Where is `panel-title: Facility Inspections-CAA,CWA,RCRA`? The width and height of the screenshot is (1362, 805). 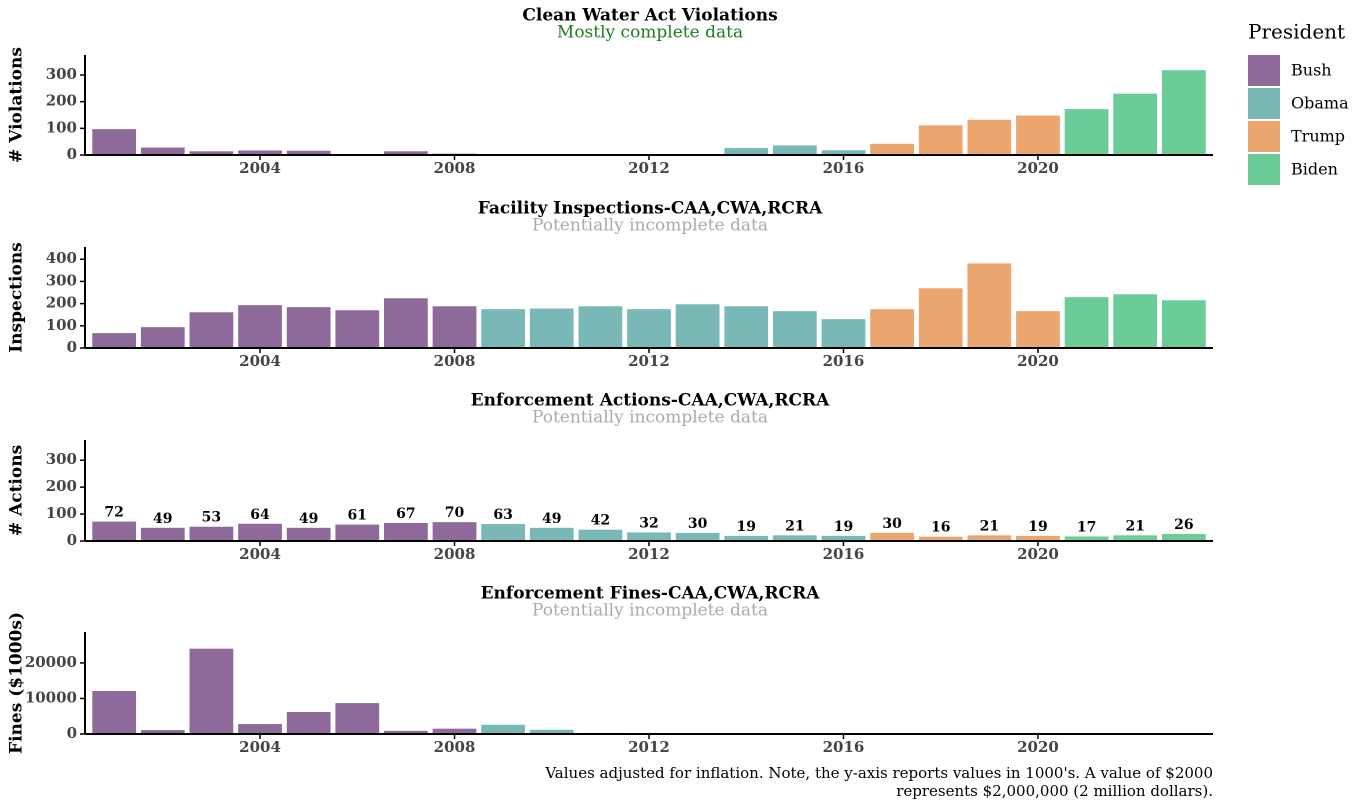 panel-title: Facility Inspections-CAA,CWA,RCRA is located at coordinates (650, 209).